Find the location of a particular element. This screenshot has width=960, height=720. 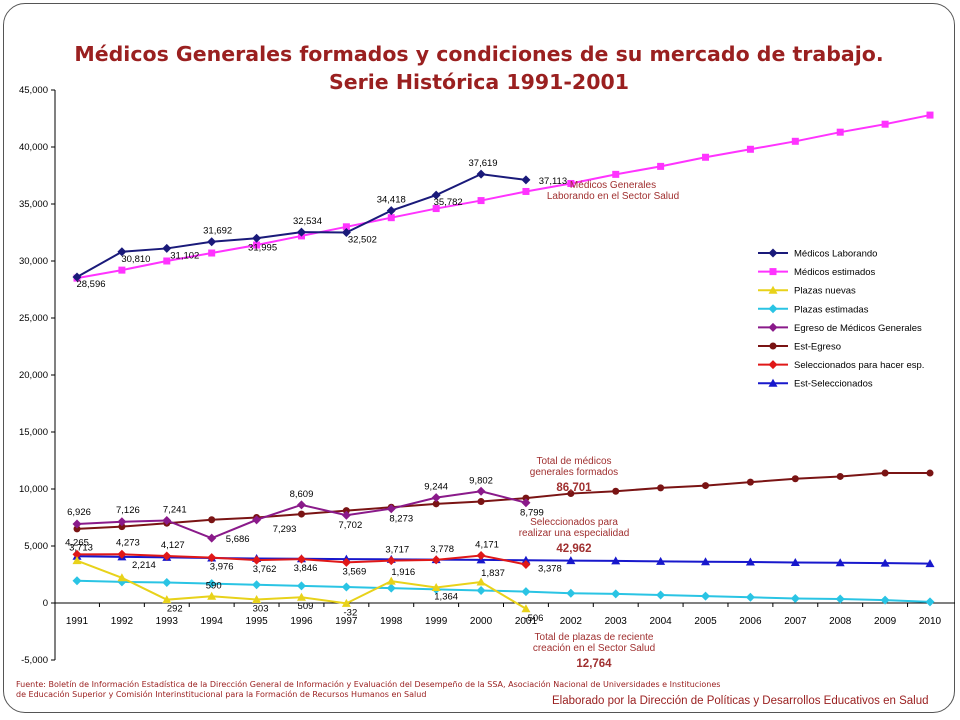

data-label: -506 is located at coordinates (533, 618).